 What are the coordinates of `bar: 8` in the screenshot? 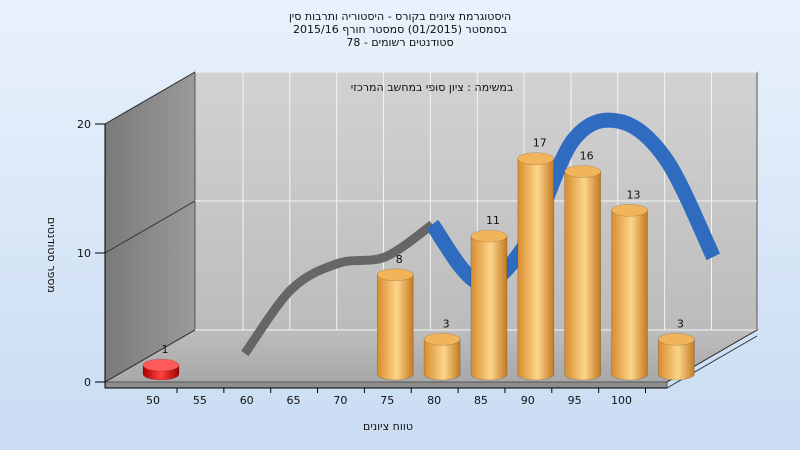 It's located at (395, 317).